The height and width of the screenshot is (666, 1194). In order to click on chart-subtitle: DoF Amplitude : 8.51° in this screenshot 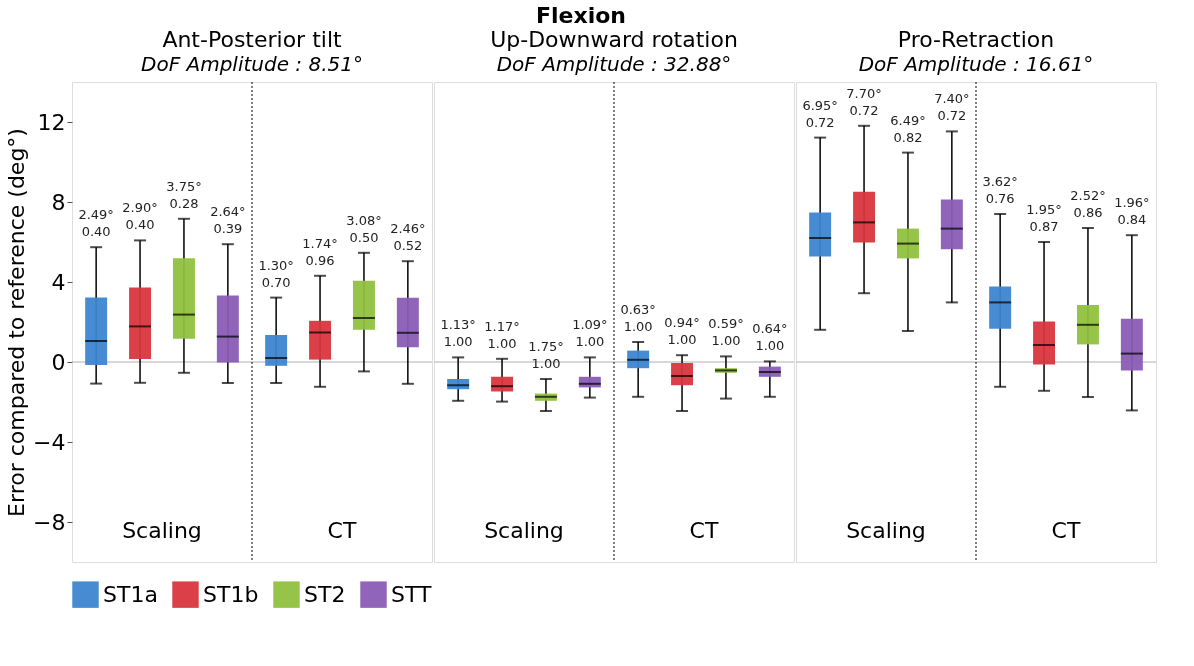, I will do `click(252, 63)`.